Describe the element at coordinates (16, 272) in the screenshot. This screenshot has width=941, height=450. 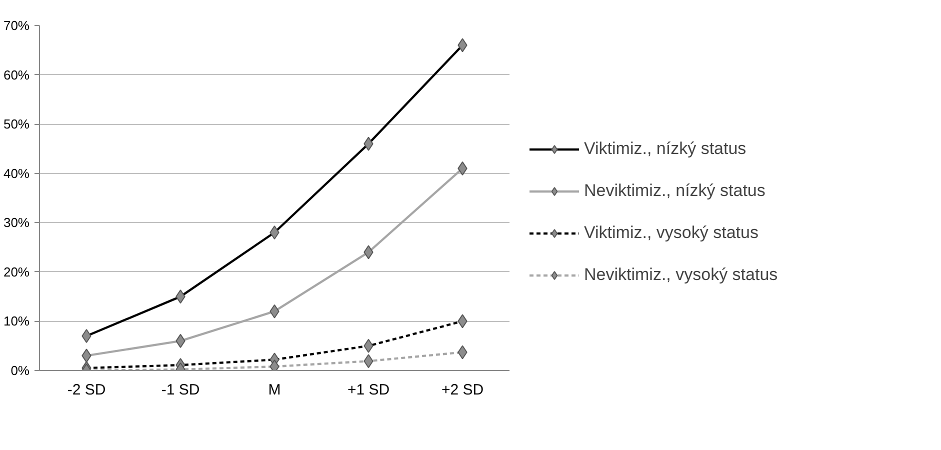
I see `y-tick-label: 20%` at that location.